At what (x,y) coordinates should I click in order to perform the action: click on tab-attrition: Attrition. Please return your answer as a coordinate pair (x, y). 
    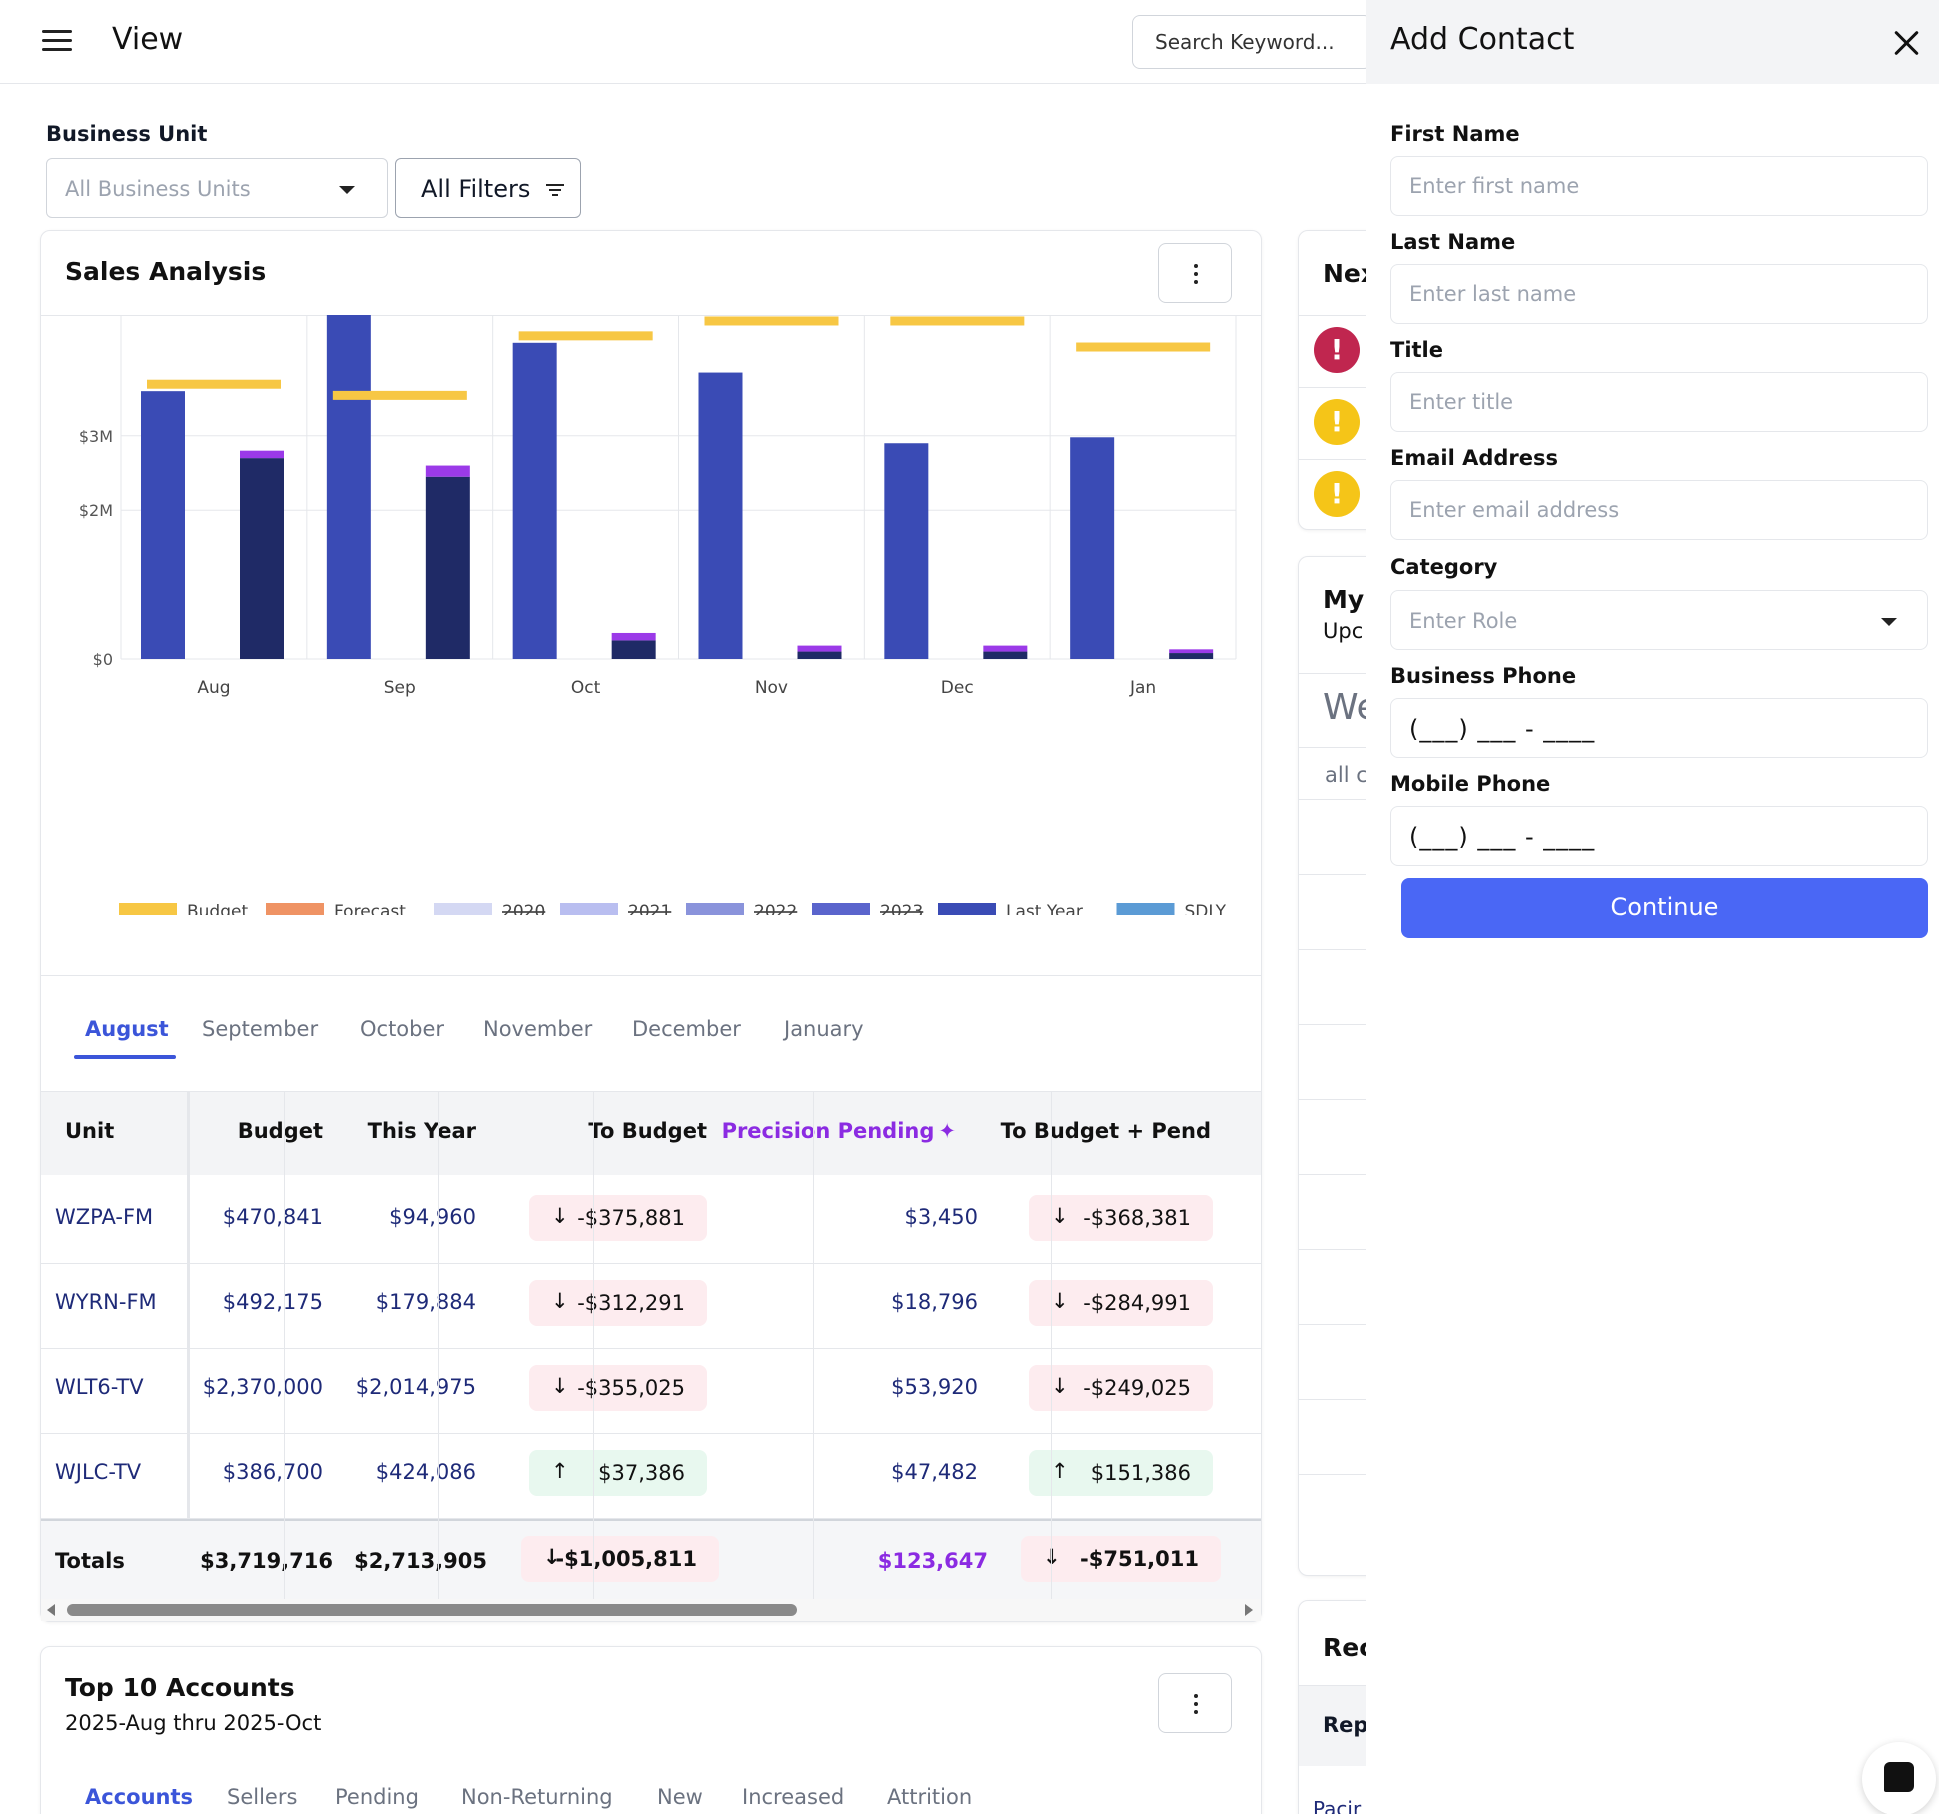
    Looking at the image, I should click on (930, 1797).